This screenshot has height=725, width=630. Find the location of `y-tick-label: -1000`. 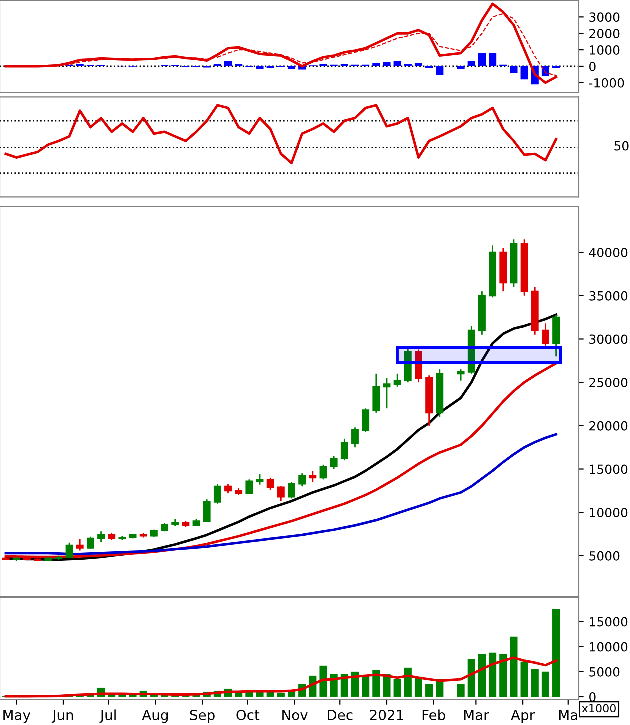

y-tick-label: -1000 is located at coordinates (606, 83).